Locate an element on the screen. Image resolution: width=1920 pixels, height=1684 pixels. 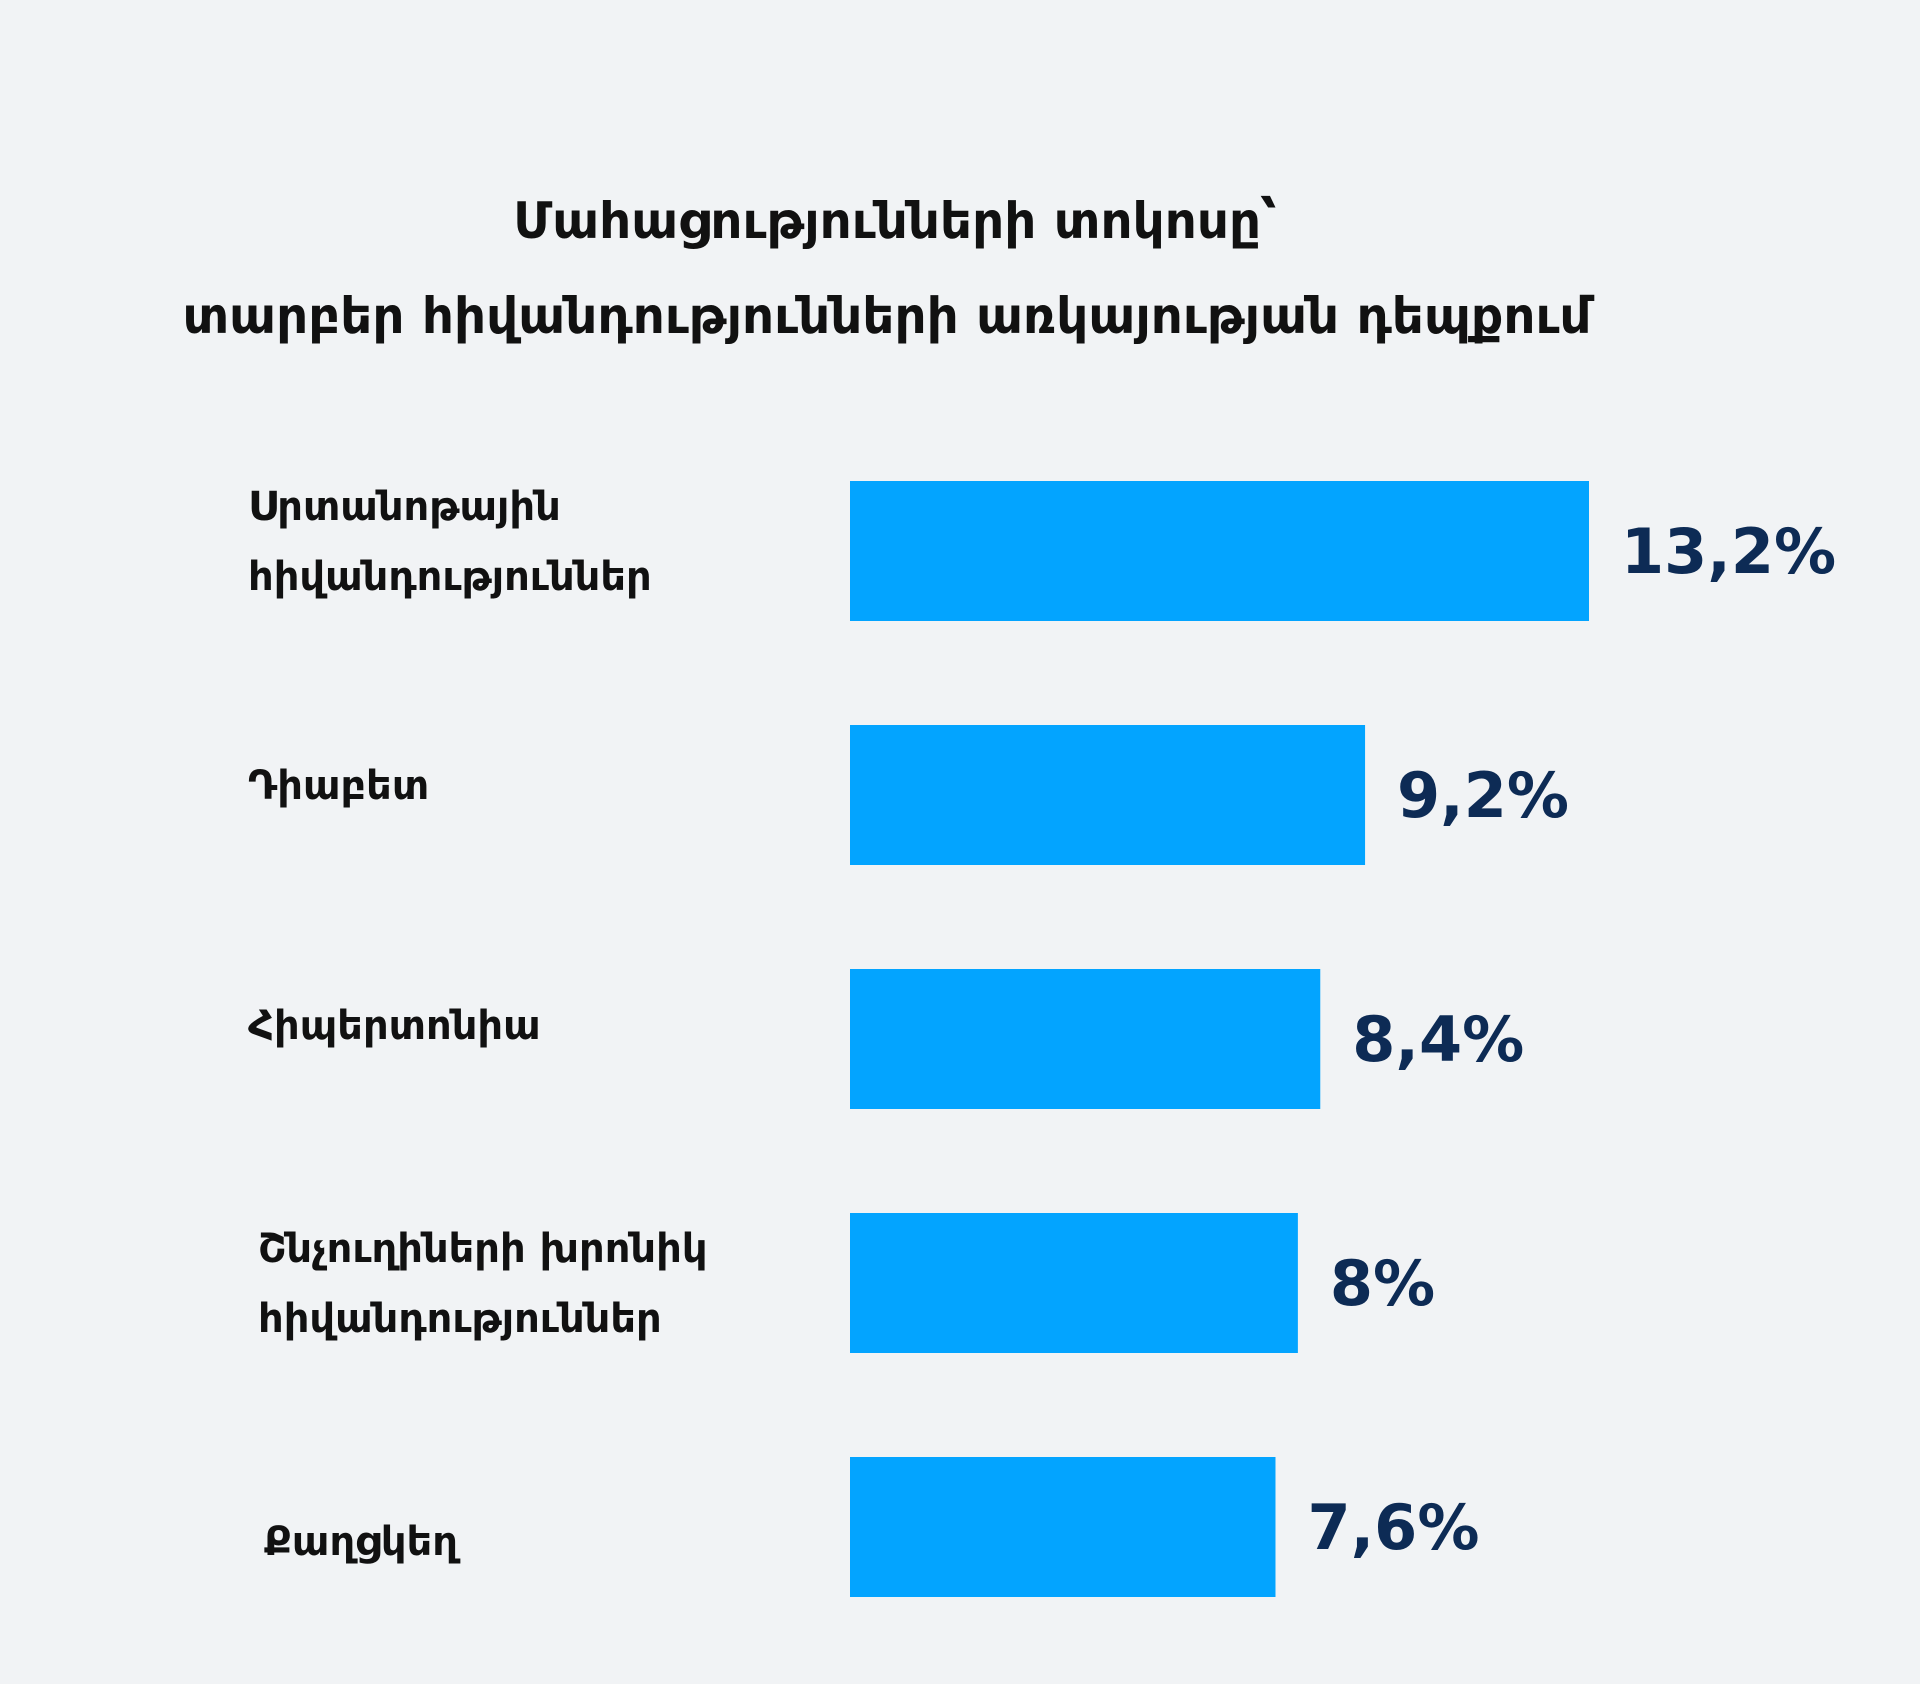
category-label-2-line-1: Դիաբետ is located at coordinates (338, 786).